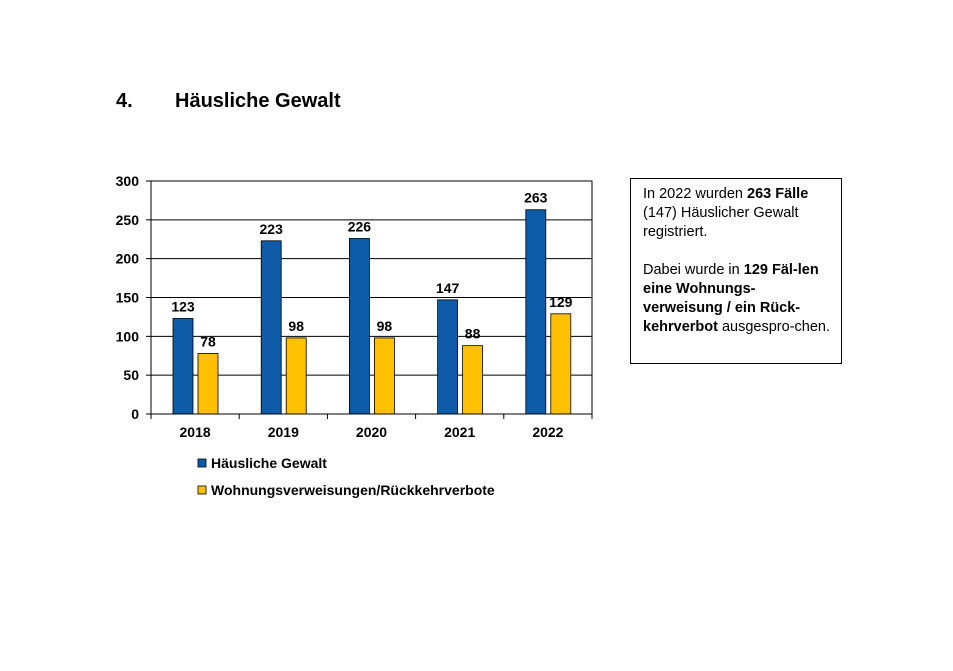  What do you see at coordinates (258, 101) in the screenshot?
I see `section-title: Häusliche Gewalt` at bounding box center [258, 101].